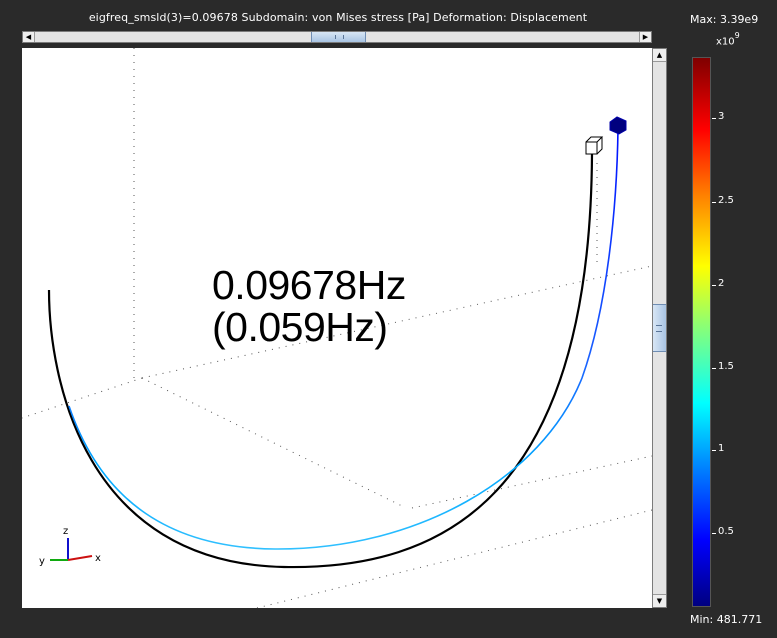  I want to click on undeformed-end-cube, so click(594, 145).